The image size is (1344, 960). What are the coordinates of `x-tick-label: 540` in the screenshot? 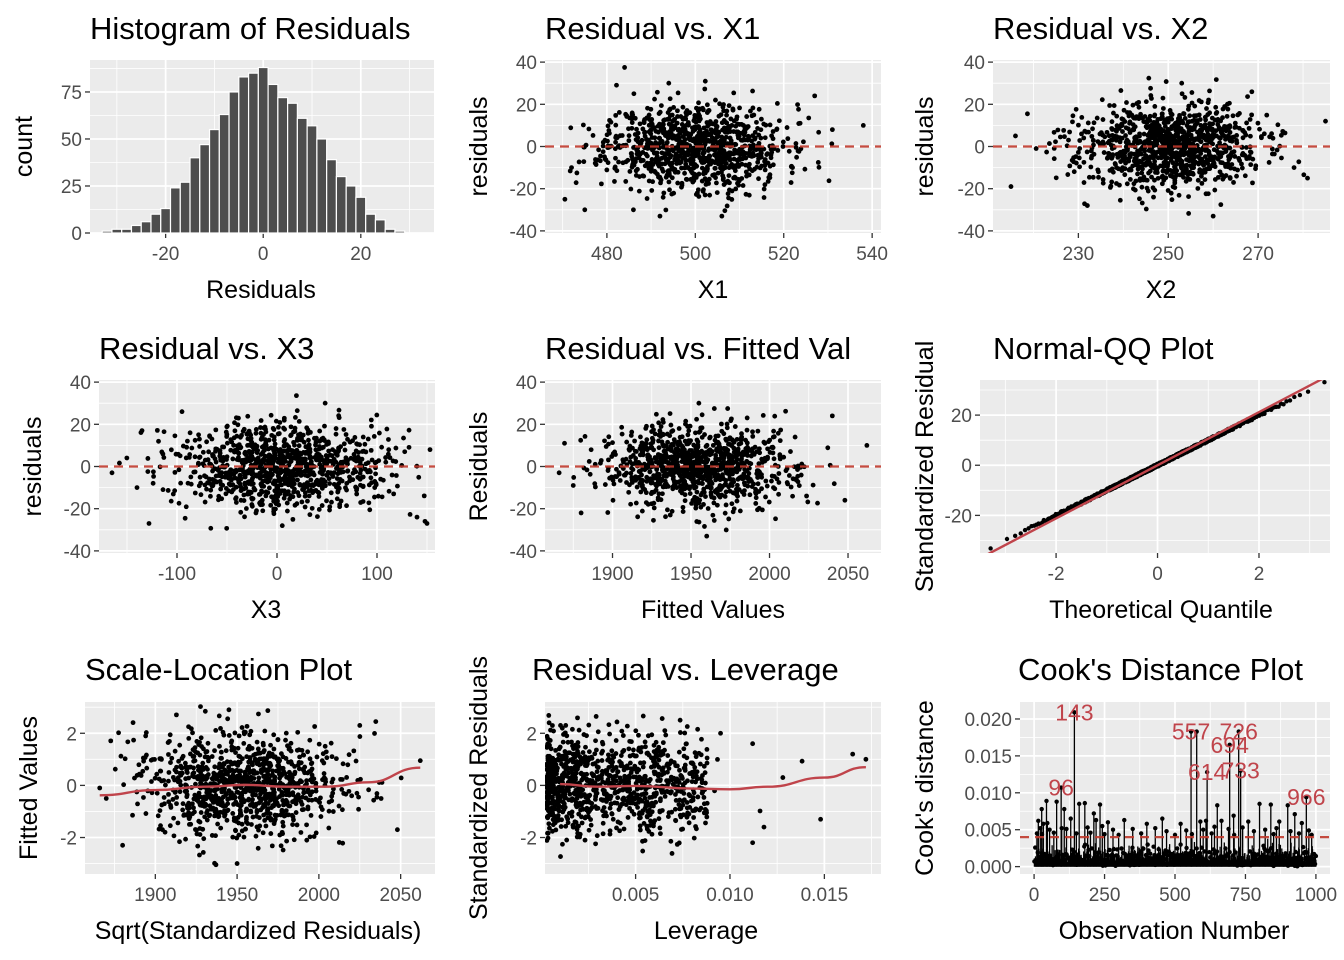 It's located at (872, 254).